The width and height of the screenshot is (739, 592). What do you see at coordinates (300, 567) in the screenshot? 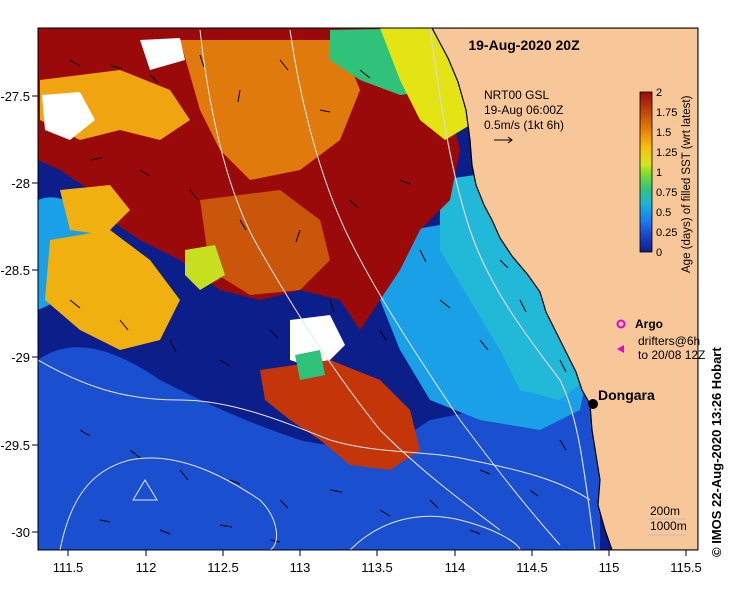
I see `lon-tick-label: 113` at bounding box center [300, 567].